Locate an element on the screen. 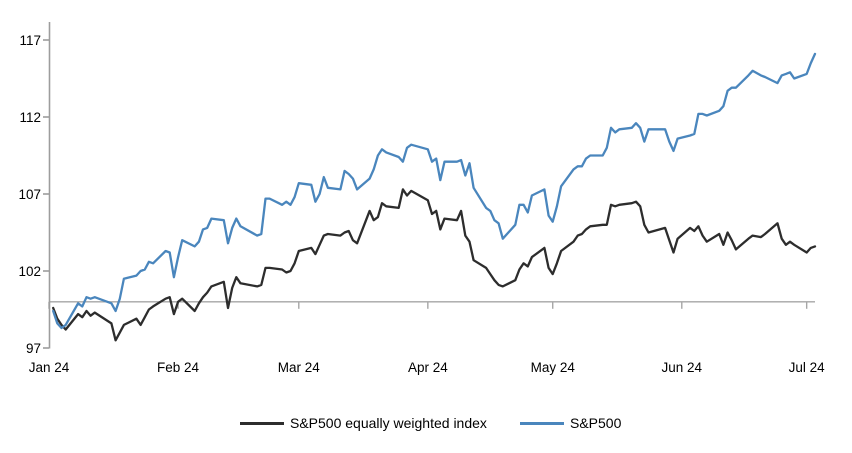 The width and height of the screenshot is (852, 453). x-tick-label: Mar 24 is located at coordinates (298, 367).